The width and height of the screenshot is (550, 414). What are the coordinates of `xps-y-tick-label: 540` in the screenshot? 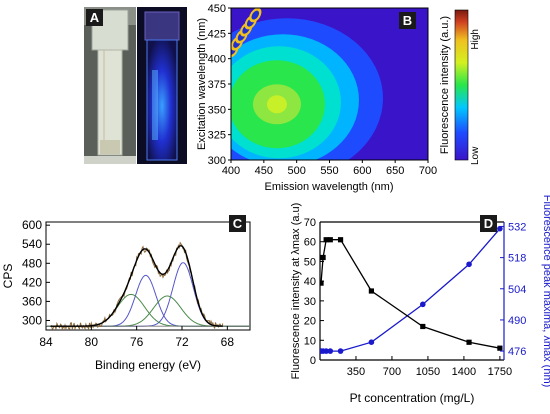 It's located at (32, 244).